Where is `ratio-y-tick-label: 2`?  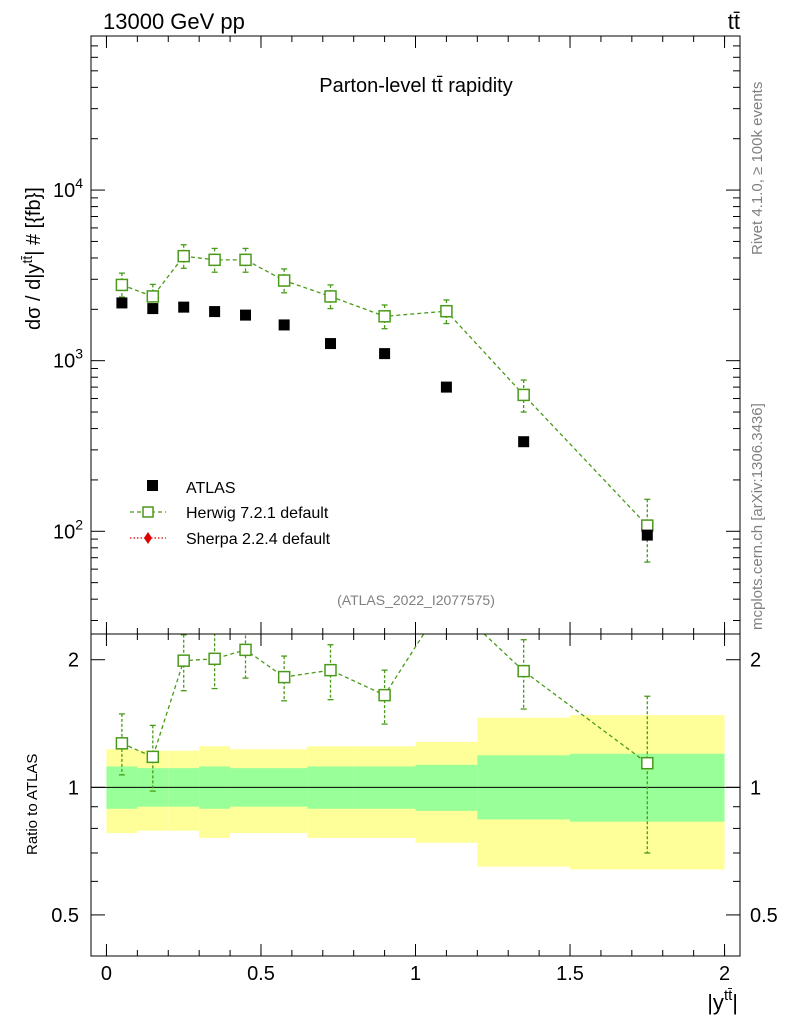
ratio-y-tick-label: 2 is located at coordinates (73, 661).